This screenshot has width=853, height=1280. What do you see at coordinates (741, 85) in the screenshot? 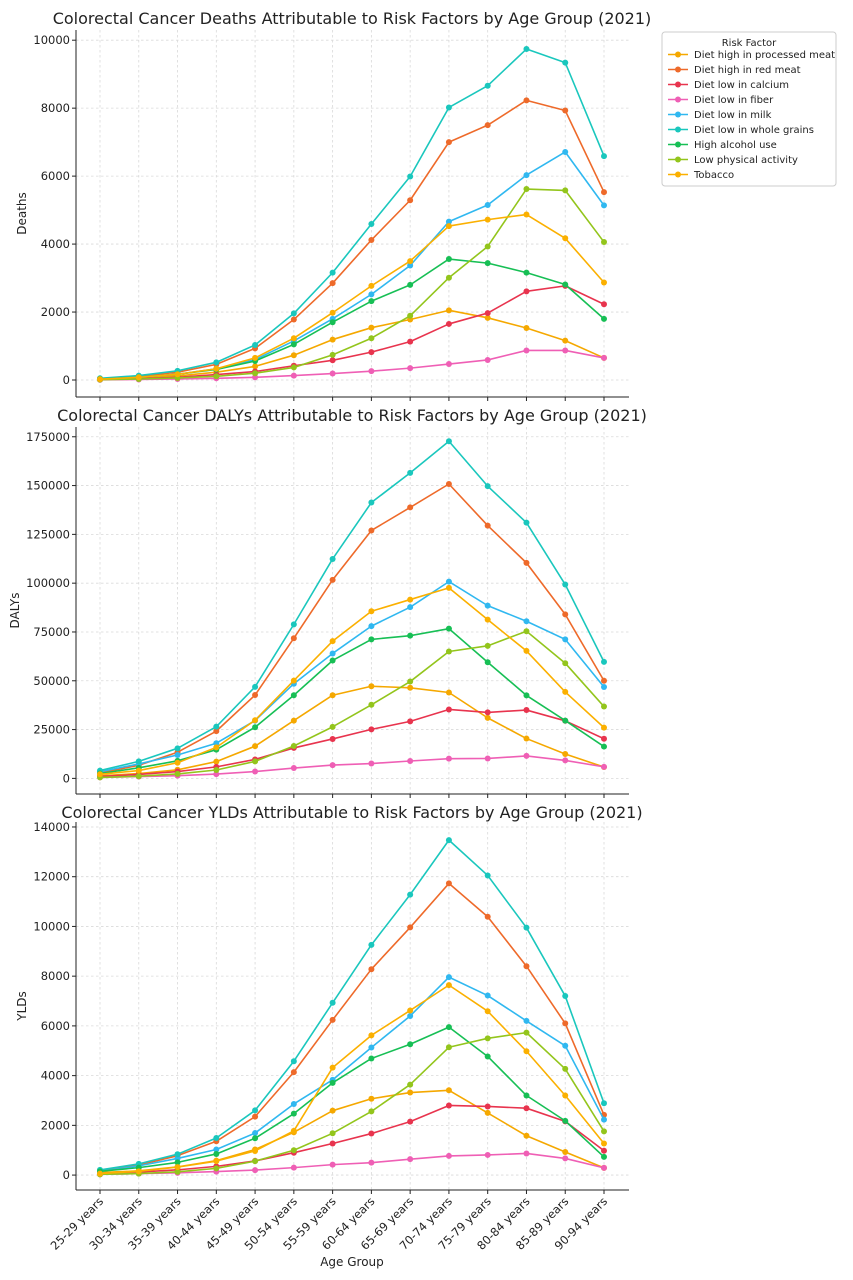
I see `legend-label: Diet low in calcium` at bounding box center [741, 85].